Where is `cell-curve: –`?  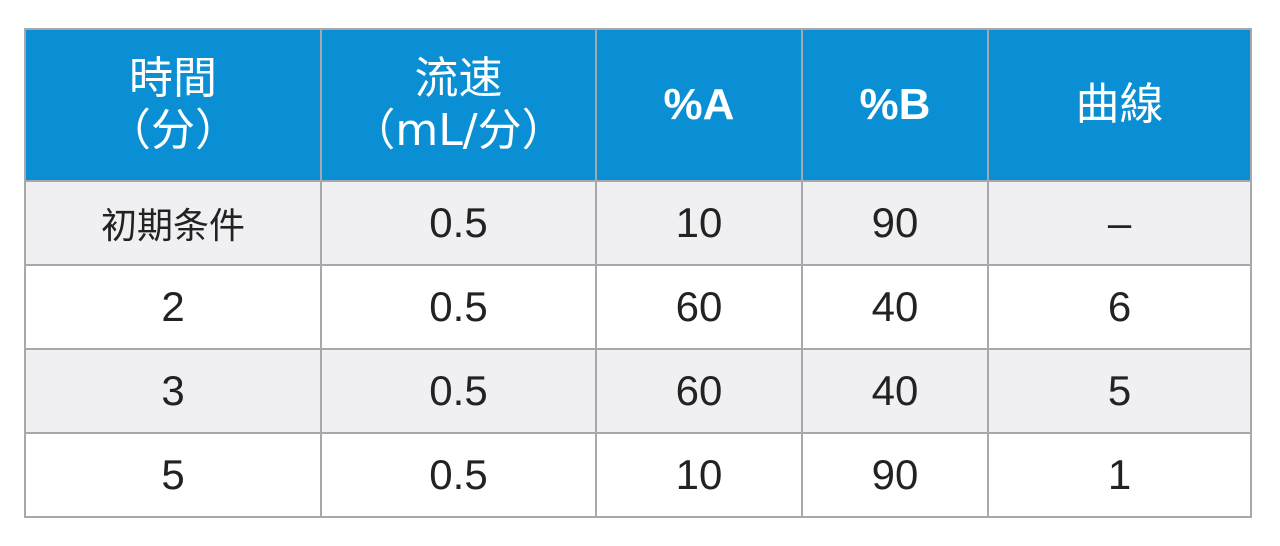
cell-curve: – is located at coordinates (1119, 223).